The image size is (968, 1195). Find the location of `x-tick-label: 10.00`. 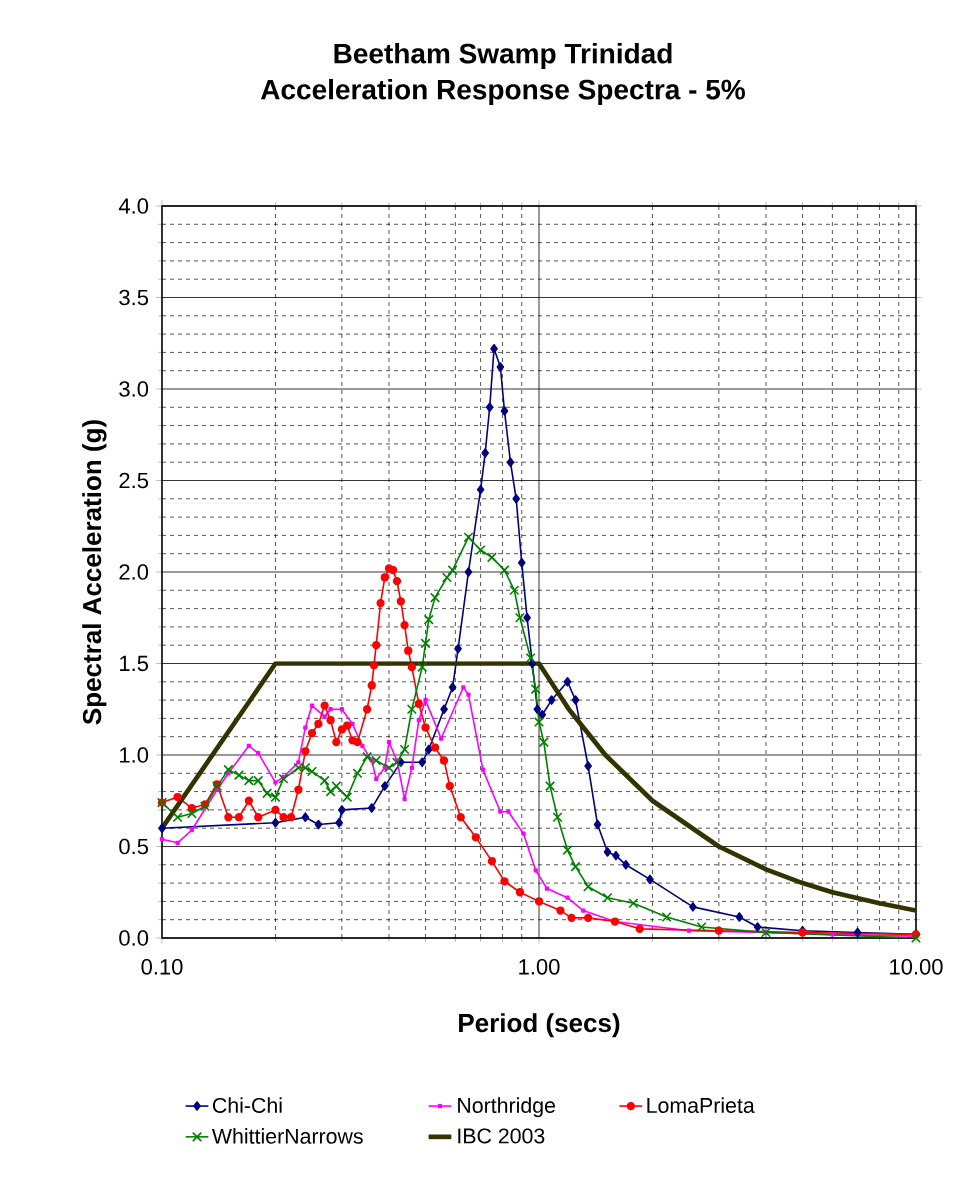

x-tick-label: 10.00 is located at coordinates (916, 967).